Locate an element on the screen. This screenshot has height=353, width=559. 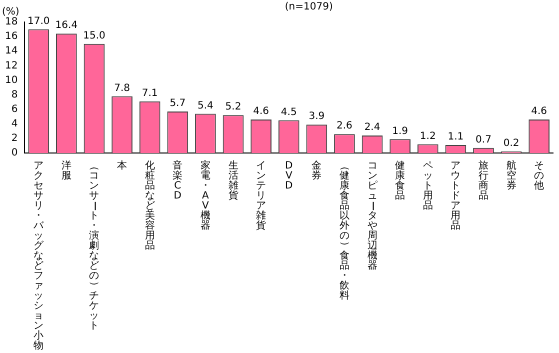
data-label: 5.7 is located at coordinates (178, 104).